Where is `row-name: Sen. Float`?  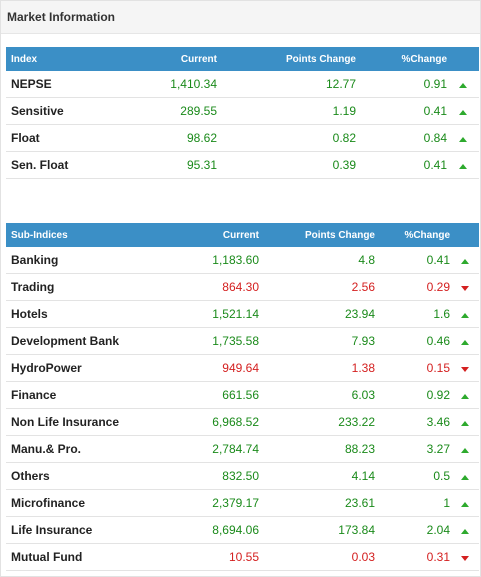
row-name: Sen. Float is located at coordinates (71, 165).